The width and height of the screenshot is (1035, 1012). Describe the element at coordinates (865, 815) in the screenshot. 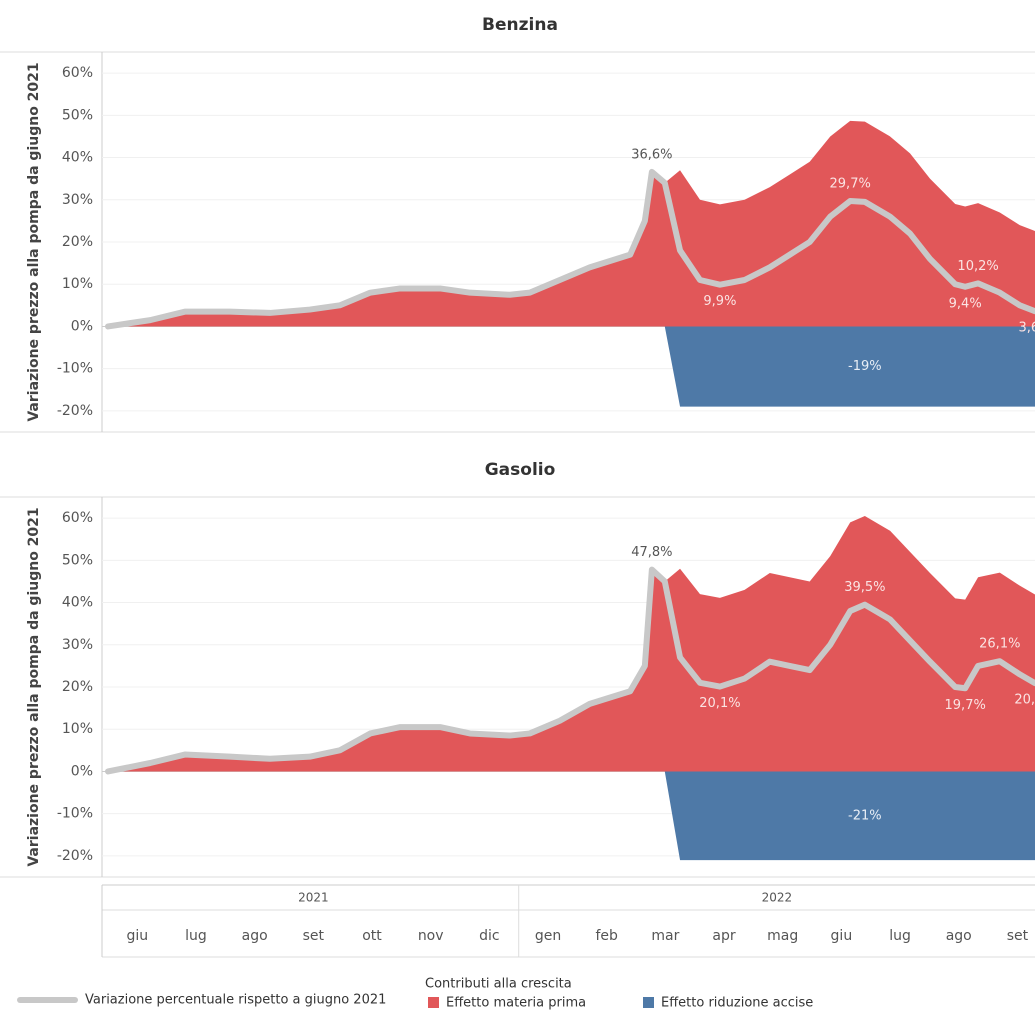

I see `data-label: -21%` at that location.